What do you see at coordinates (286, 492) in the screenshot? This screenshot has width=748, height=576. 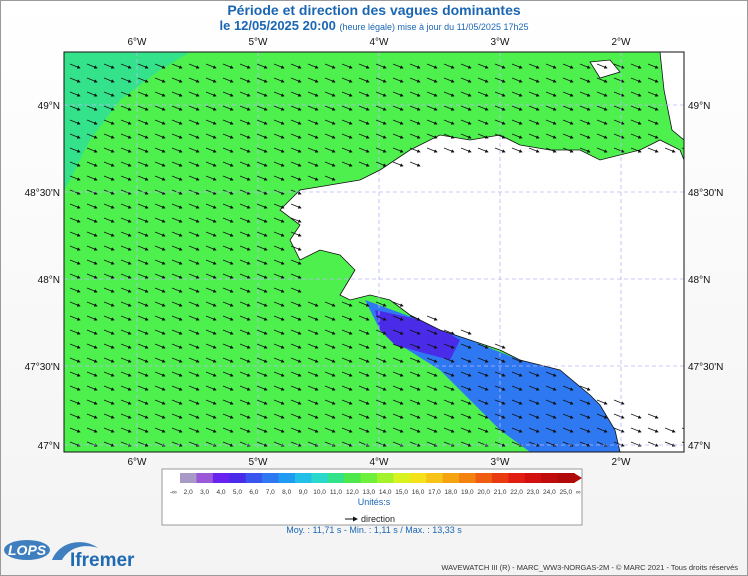 I see `scale-tick-label: 8,0` at bounding box center [286, 492].